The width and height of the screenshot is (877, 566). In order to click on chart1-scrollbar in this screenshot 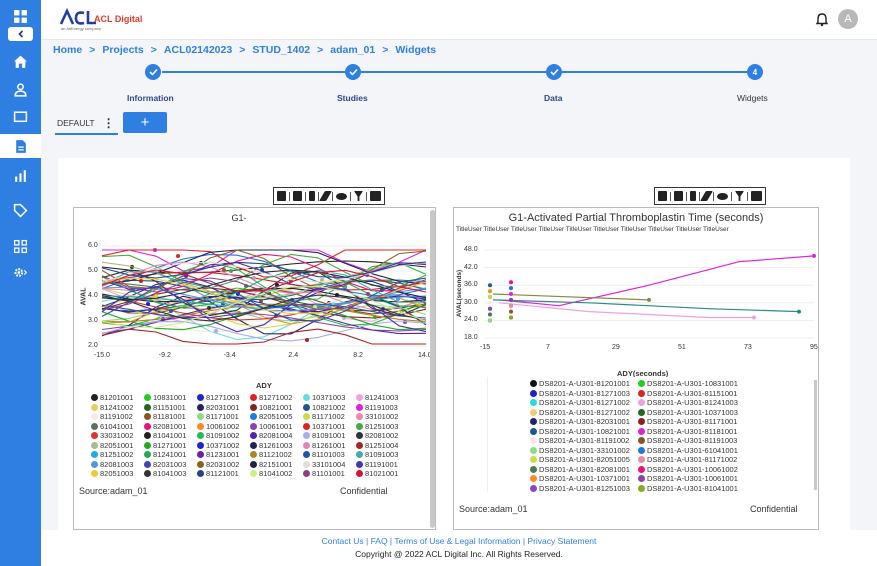, I will do `click(432, 369)`.